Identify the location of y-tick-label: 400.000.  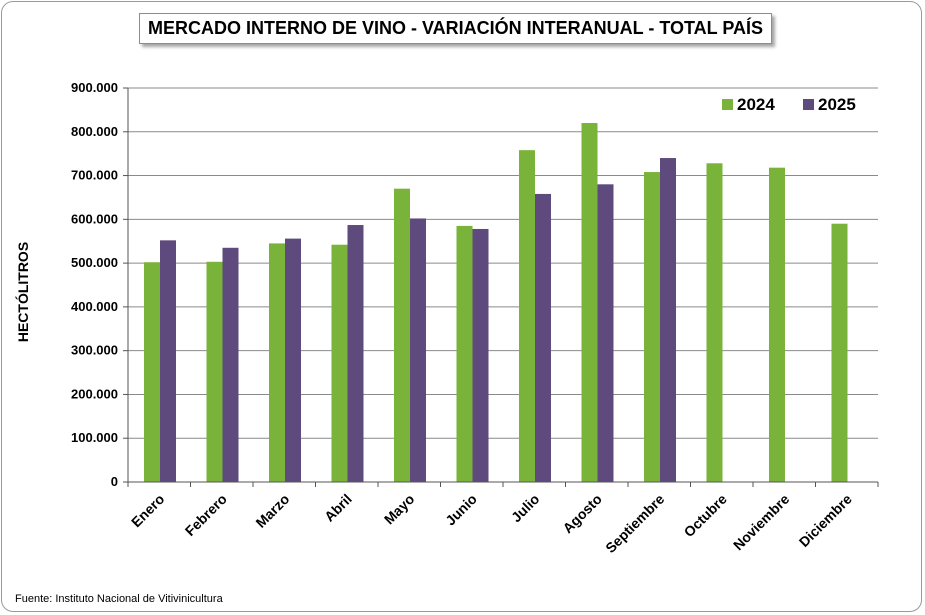
(94, 306).